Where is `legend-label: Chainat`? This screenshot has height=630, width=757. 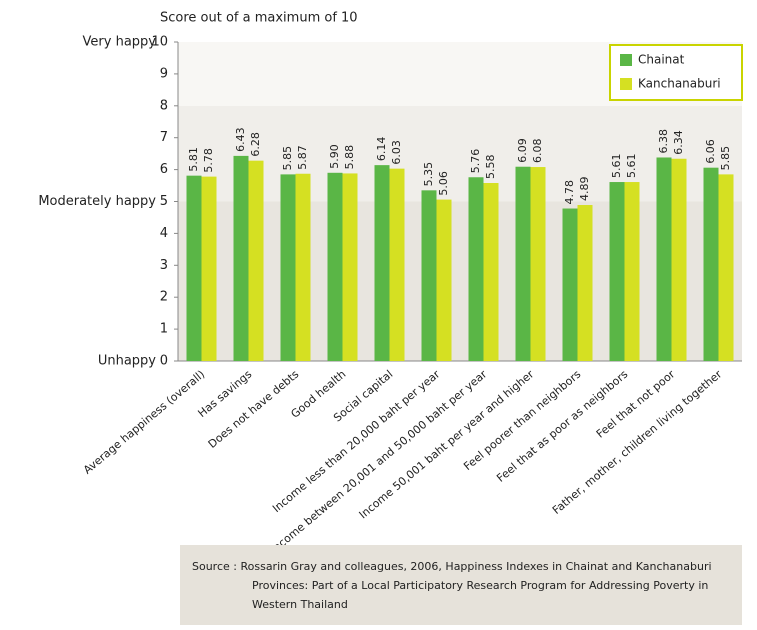 legend-label: Chainat is located at coordinates (661, 60).